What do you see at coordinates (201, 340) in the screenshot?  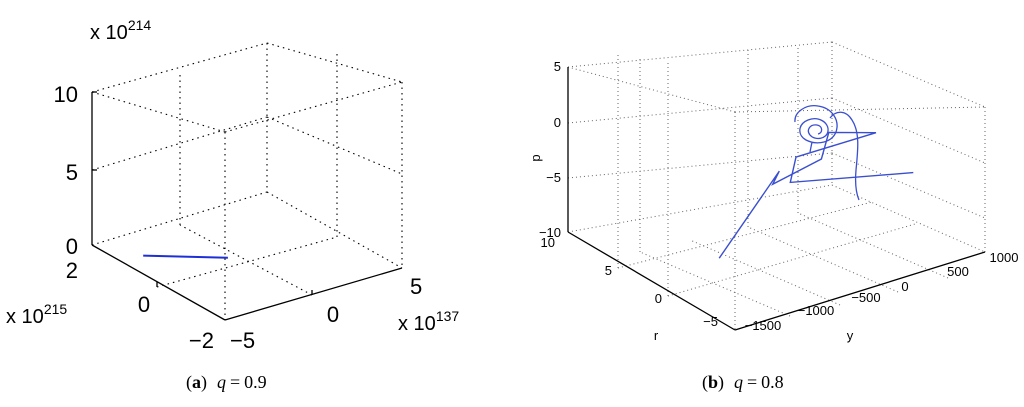 I see `chart-a-x-tick-2: −2` at bounding box center [201, 340].